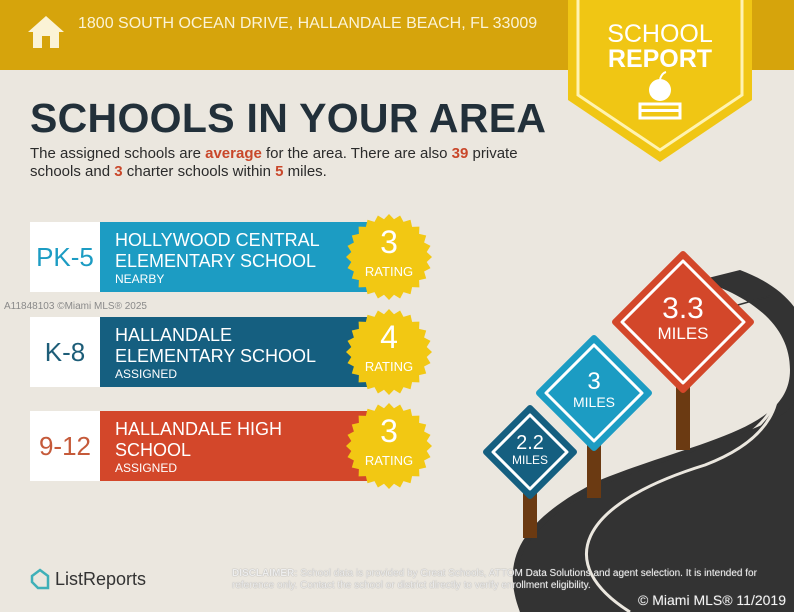 The height and width of the screenshot is (612, 794). What do you see at coordinates (140, 279) in the screenshot?
I see `school-status: NEARBY` at bounding box center [140, 279].